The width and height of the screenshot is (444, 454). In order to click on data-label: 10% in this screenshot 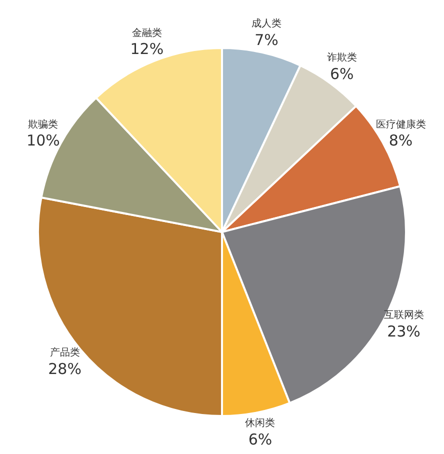, I will do `click(43, 141)`.